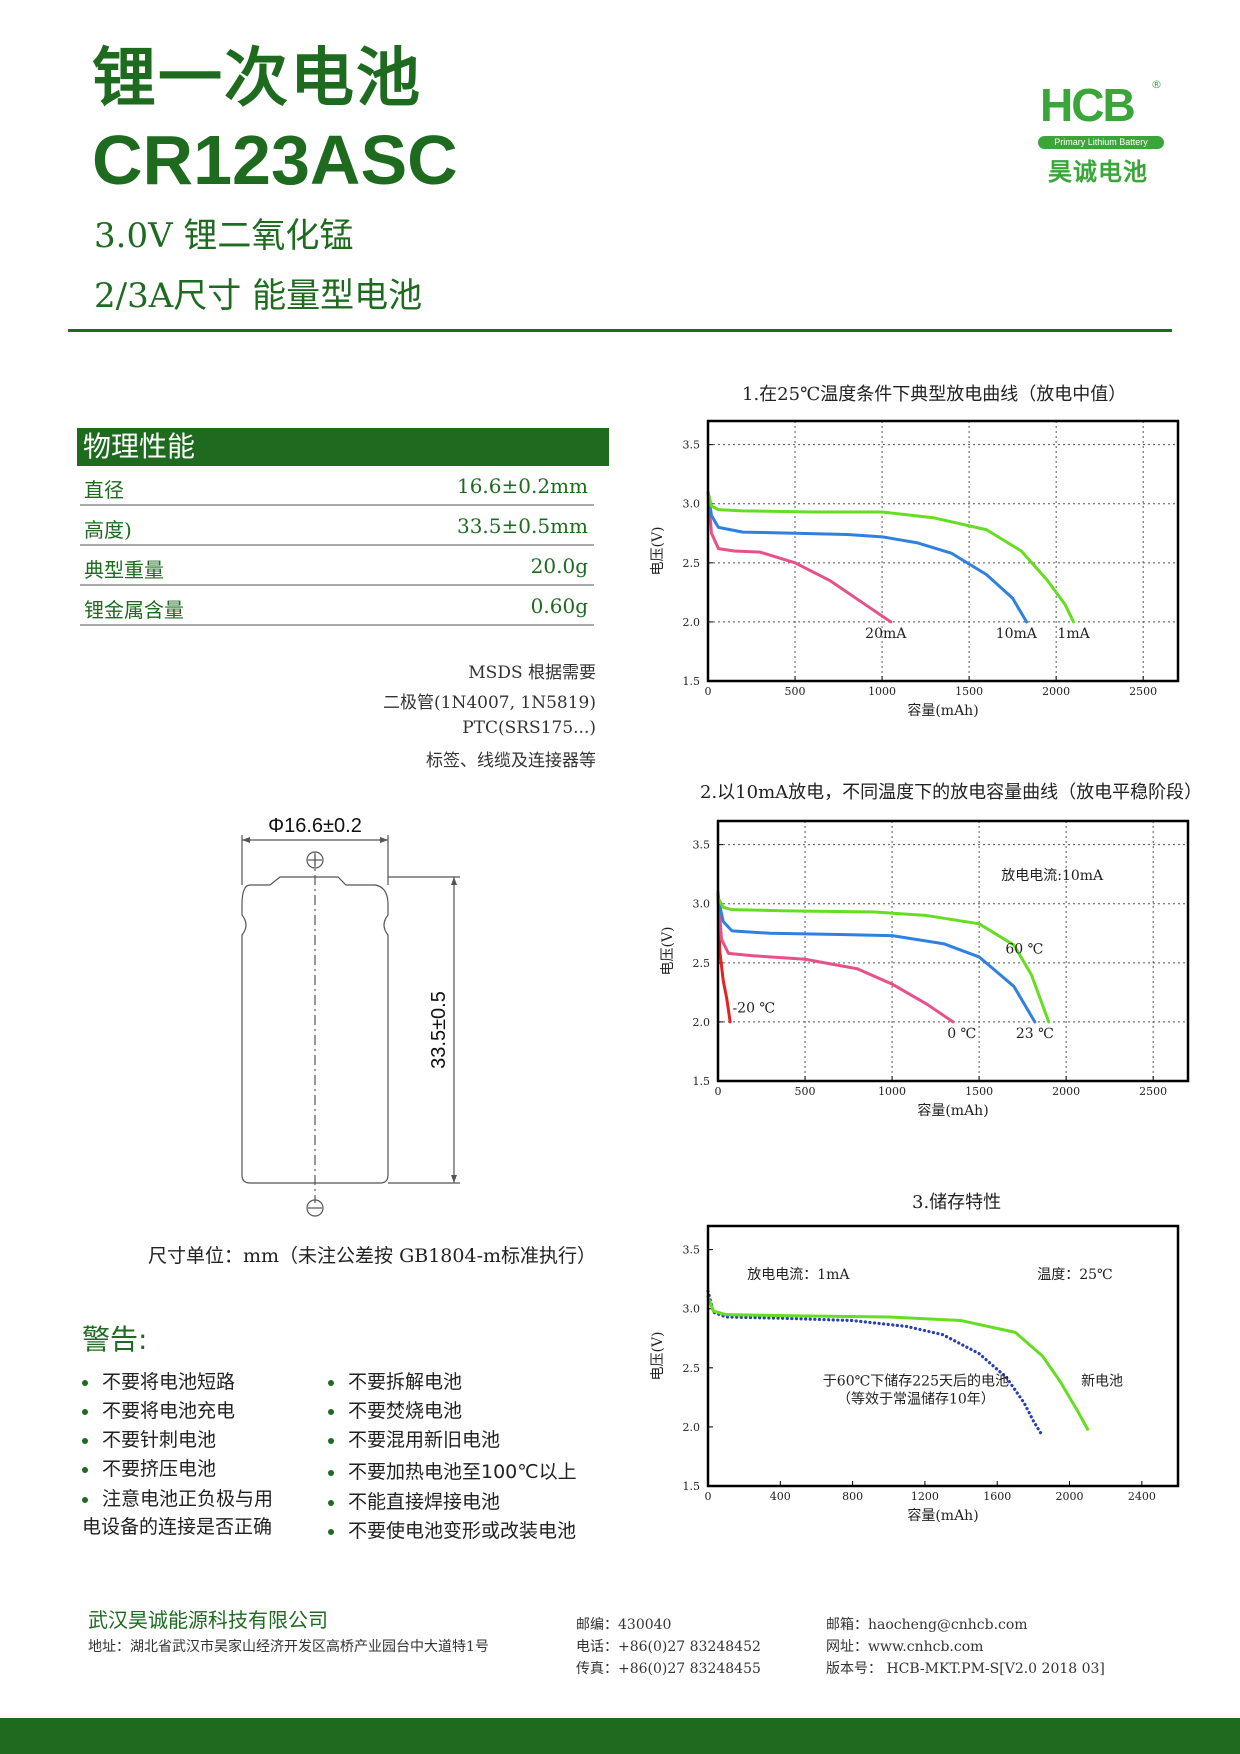  What do you see at coordinates (1098, 172) in the screenshot?
I see `logo-name: 昊诚电池` at bounding box center [1098, 172].